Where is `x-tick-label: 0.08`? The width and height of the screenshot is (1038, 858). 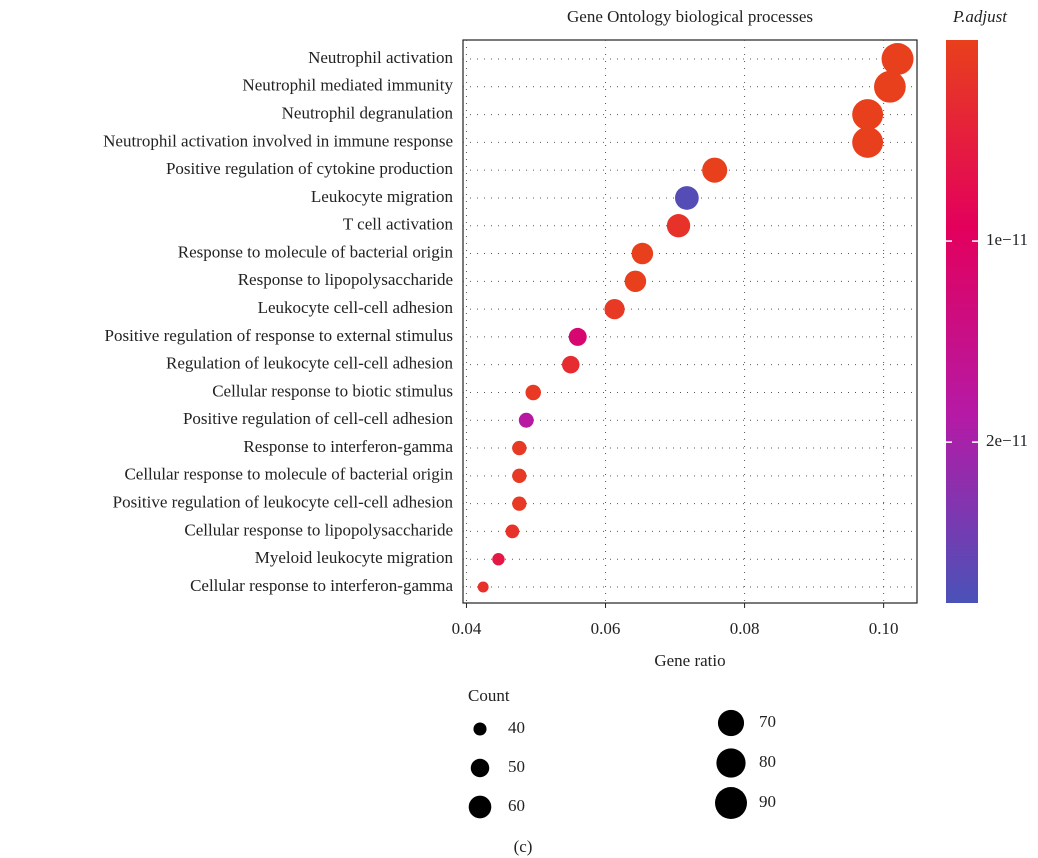 x-tick-label: 0.08 is located at coordinates (745, 628).